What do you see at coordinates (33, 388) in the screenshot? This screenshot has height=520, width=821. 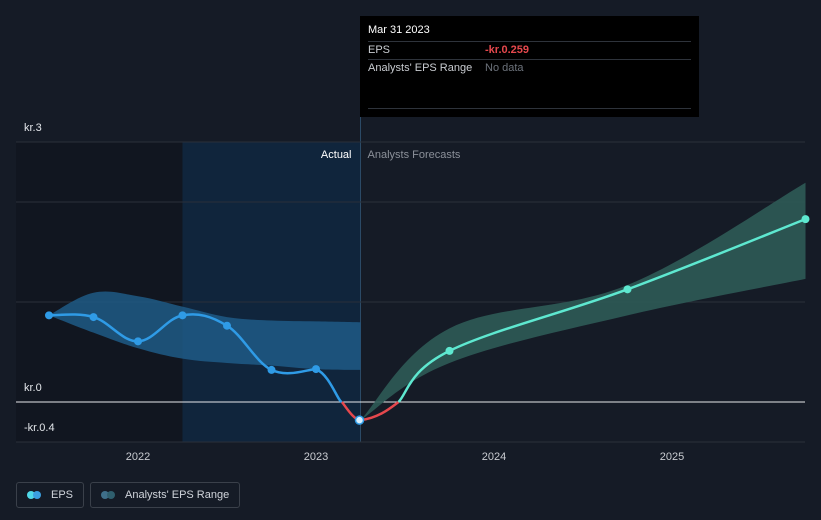 I see `y-tick-label-1: kr.0` at bounding box center [33, 388].